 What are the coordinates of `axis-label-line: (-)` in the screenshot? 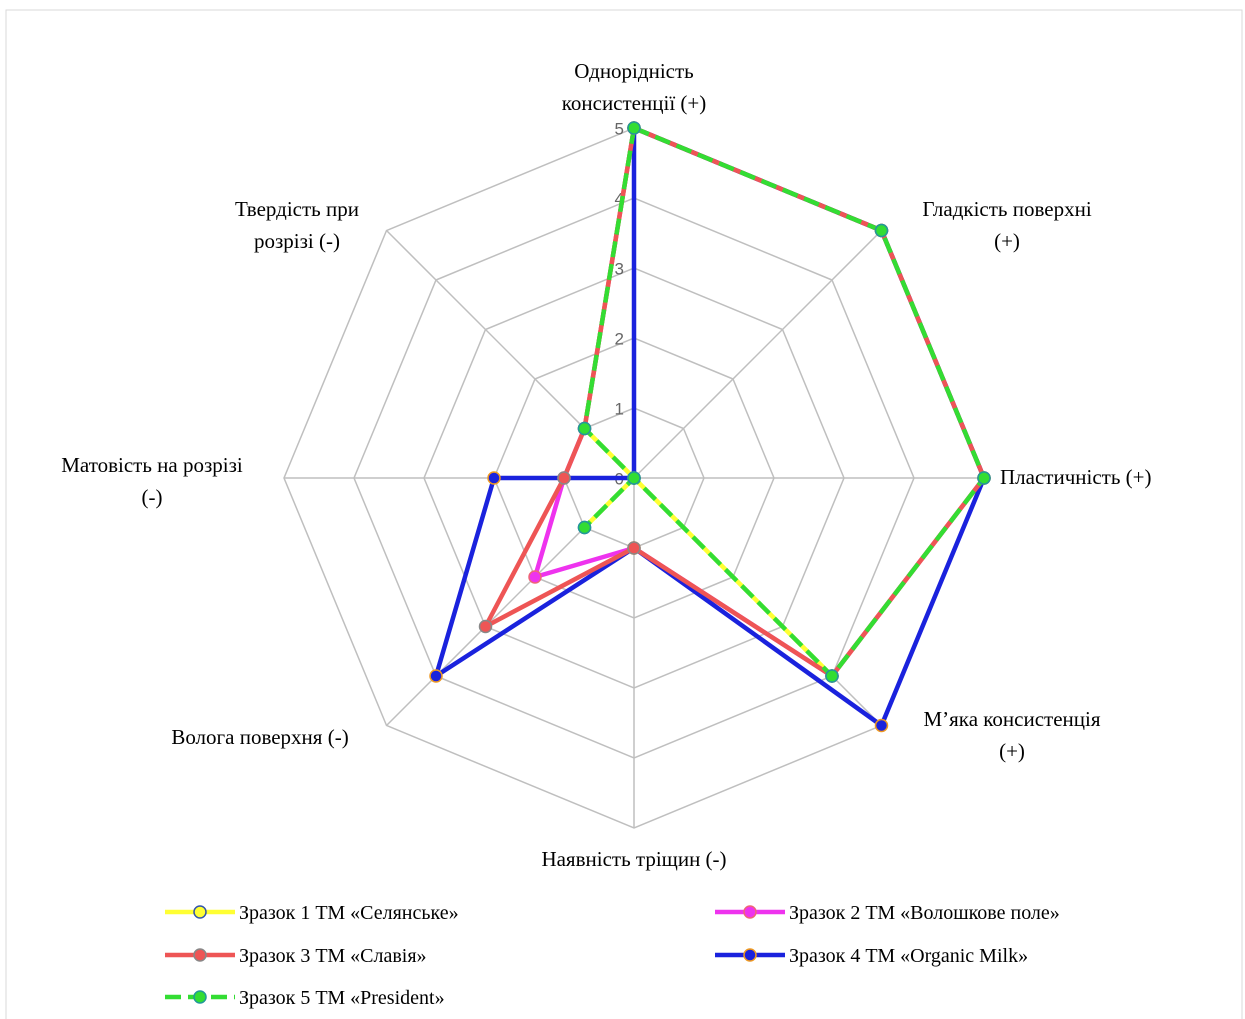 It's located at (152, 497).